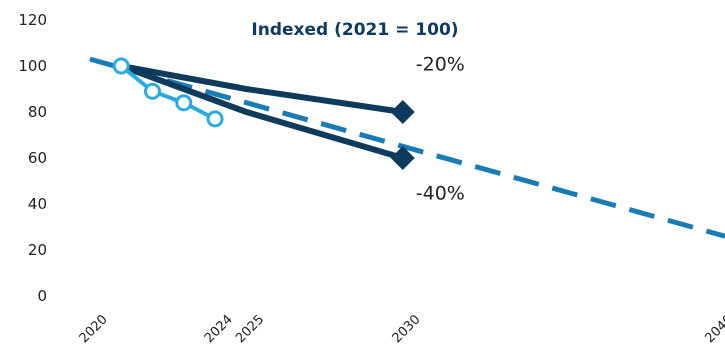  What do you see at coordinates (262, 89) in the screenshot?
I see `series-line-upper` at bounding box center [262, 89].